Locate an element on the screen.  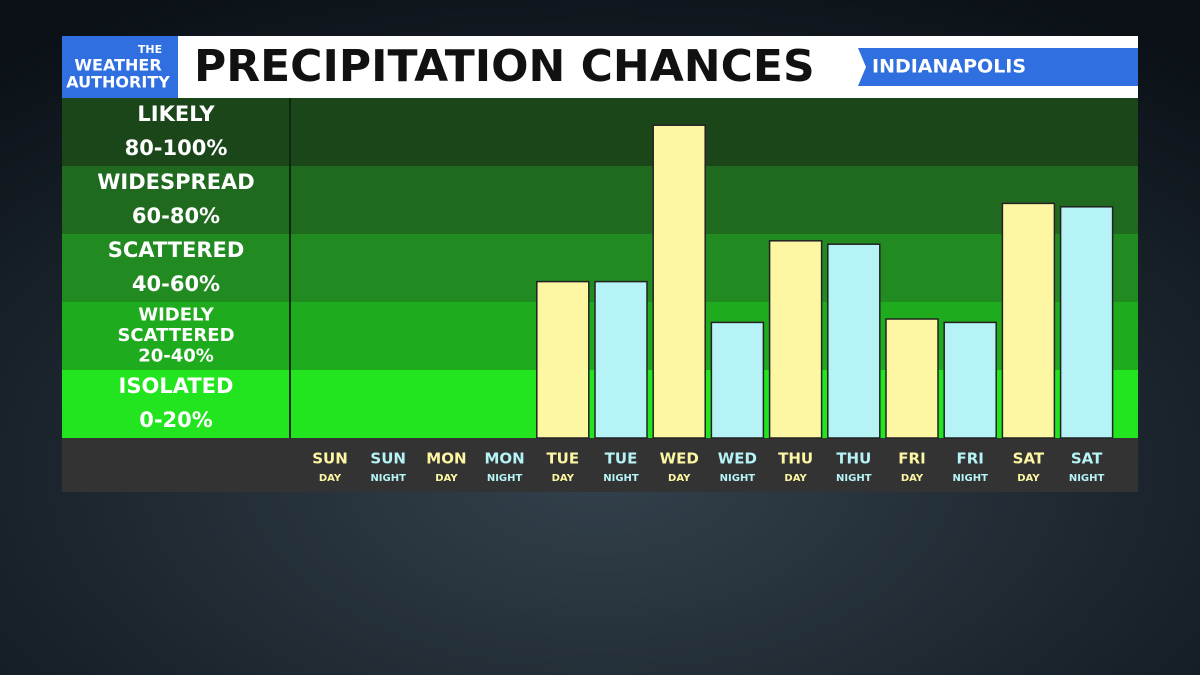
logo-box is located at coordinates (120, 67).